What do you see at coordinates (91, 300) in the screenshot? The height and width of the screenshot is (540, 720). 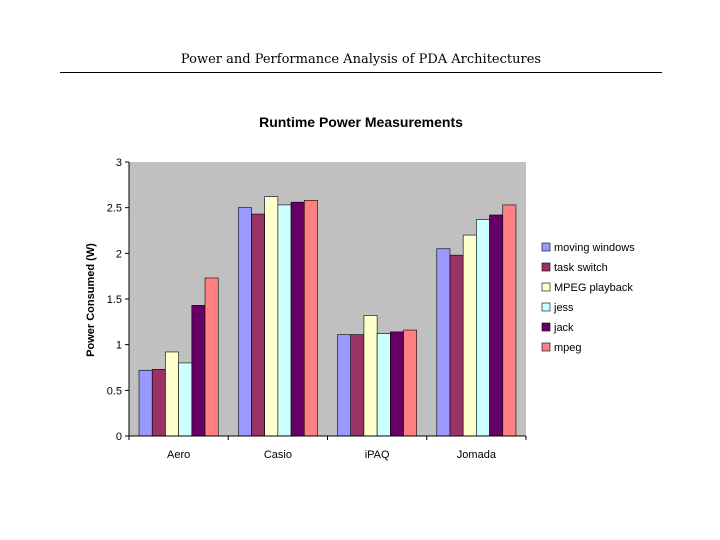 I see `y-axis-label: Power Consumed (W)` at bounding box center [91, 300].